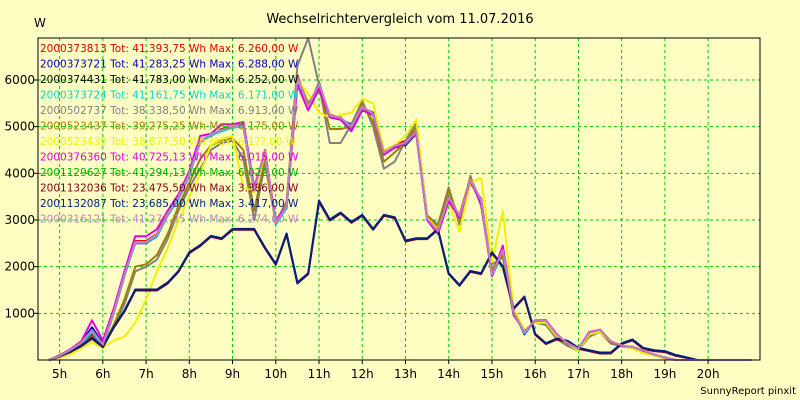 This screenshot has width=800, height=400. I want to click on y-tick-label: 5000, so click(19, 127).